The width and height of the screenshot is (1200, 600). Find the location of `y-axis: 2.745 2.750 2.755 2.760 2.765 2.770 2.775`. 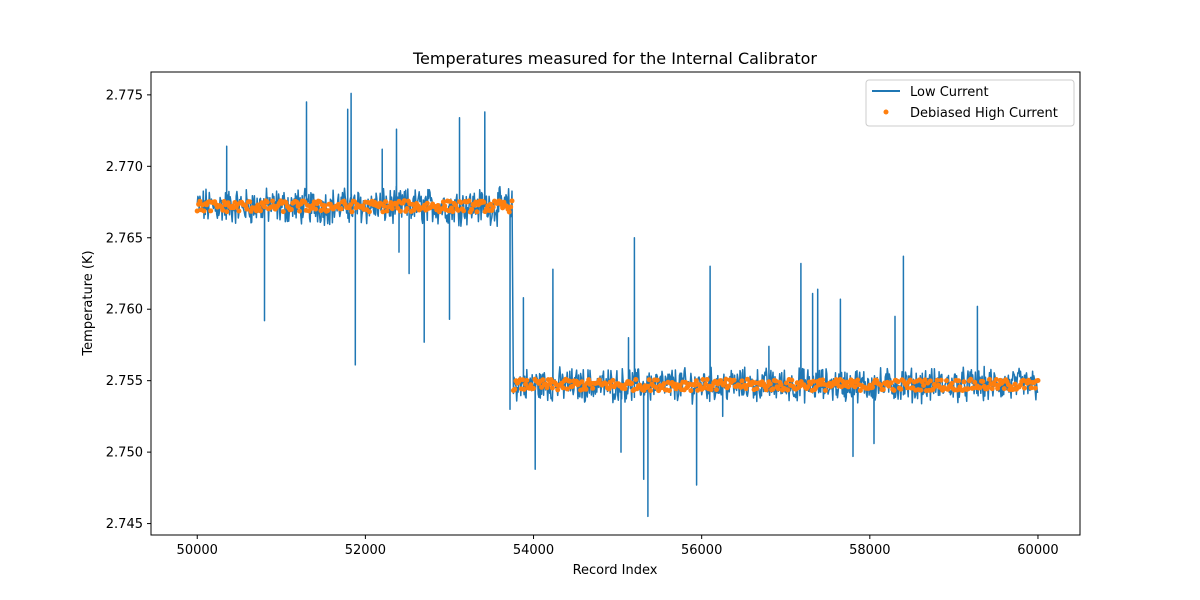

y-axis: 2.745 2.750 2.755 2.760 2.765 2.770 2.775 is located at coordinates (128, 310).